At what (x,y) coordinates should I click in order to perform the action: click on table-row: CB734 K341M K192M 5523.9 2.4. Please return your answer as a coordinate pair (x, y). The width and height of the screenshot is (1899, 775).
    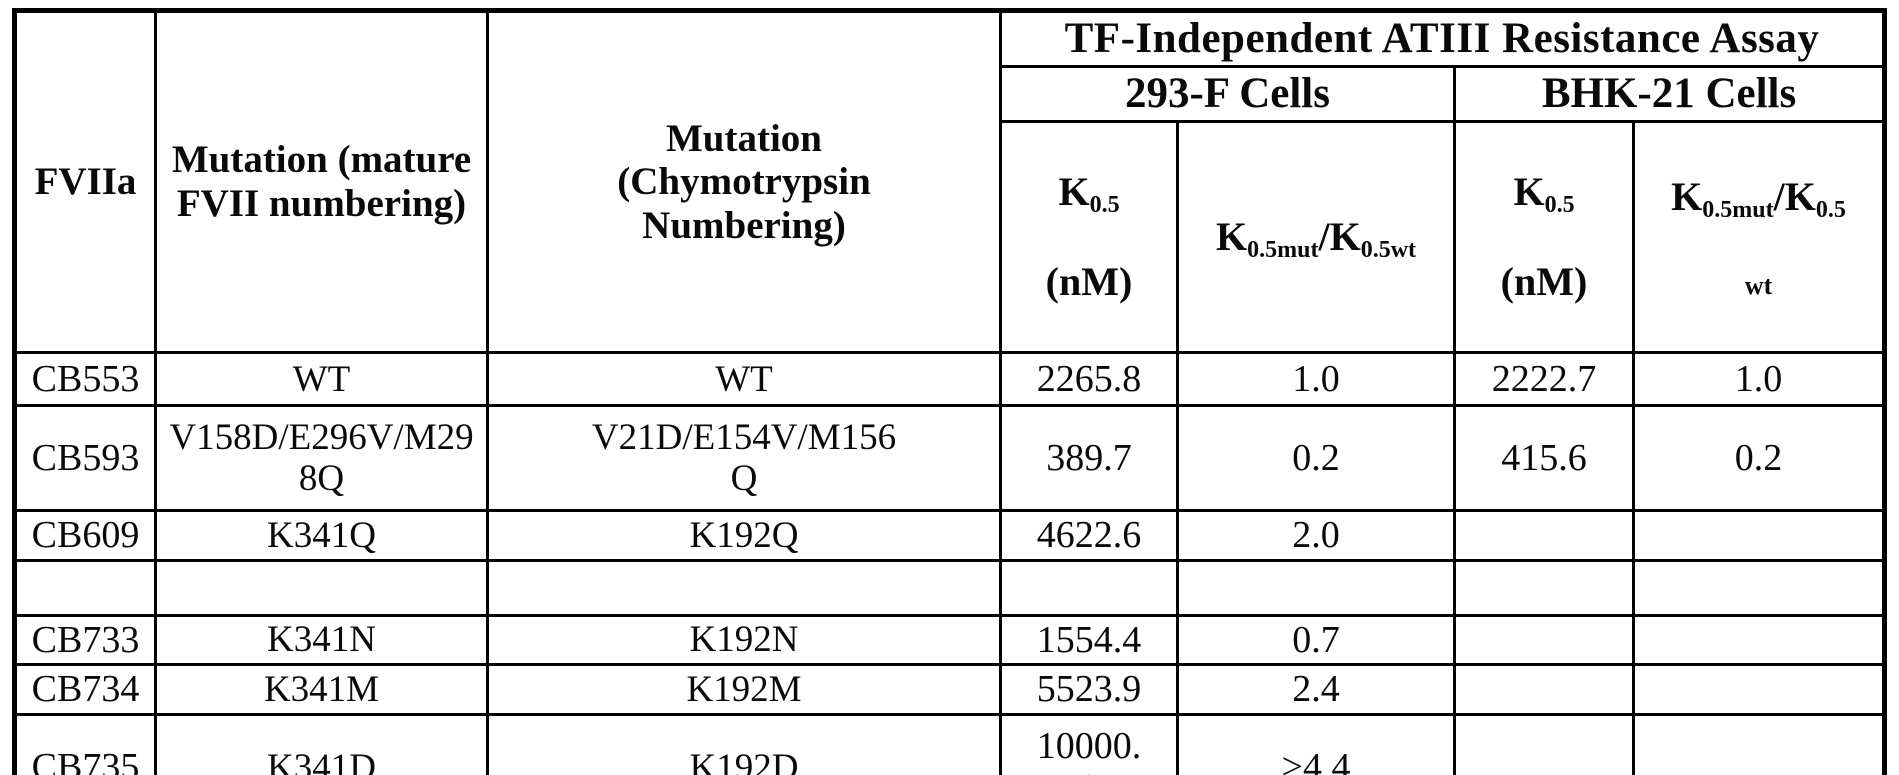
    Looking at the image, I should click on (950, 689).